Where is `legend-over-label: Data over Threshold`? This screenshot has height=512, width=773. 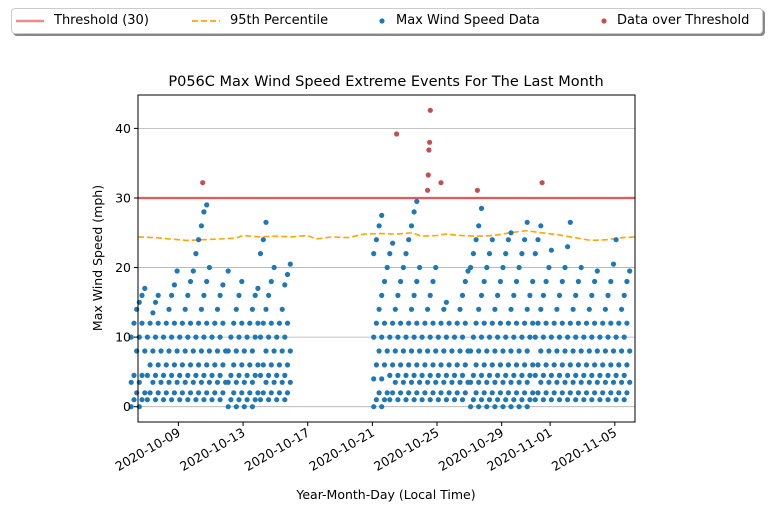 legend-over-label: Data over Threshold is located at coordinates (683, 20).